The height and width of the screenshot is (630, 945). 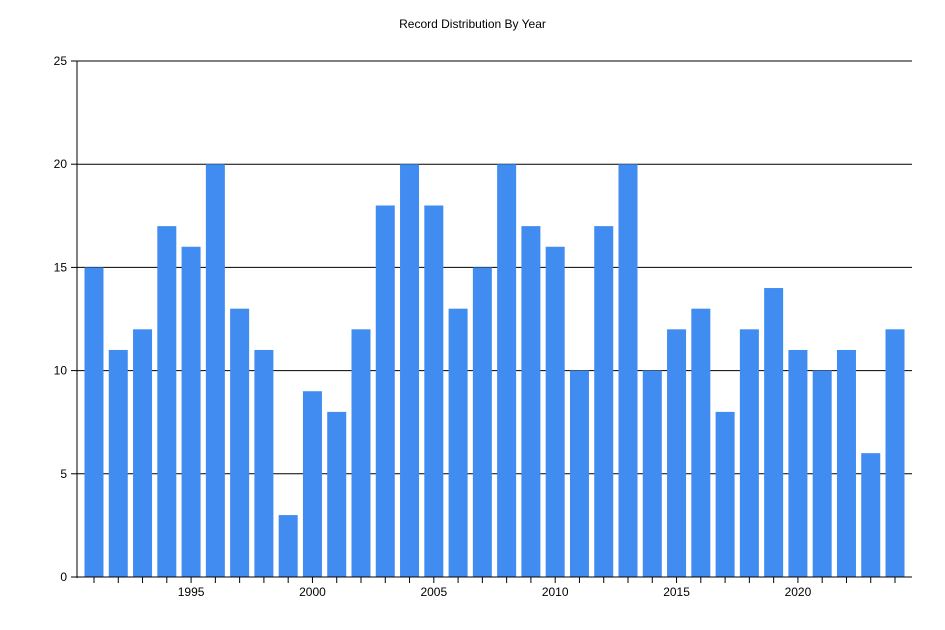 I want to click on x-tick-label: 2010, so click(x=555, y=592).